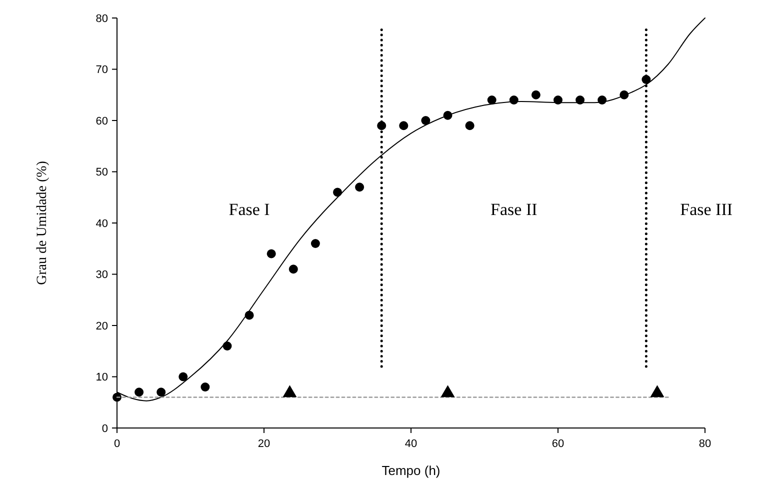  I want to click on y-tick-label: 40, so click(102, 224).